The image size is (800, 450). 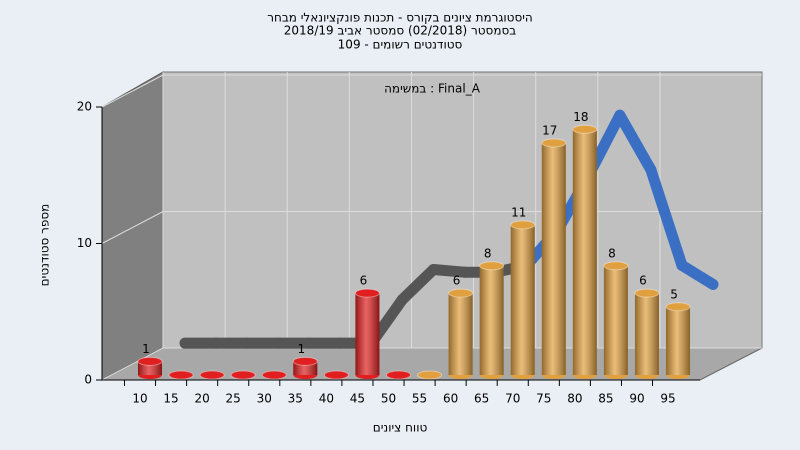 What do you see at coordinates (84, 243) in the screenshot?
I see `y-tick-label: 10` at bounding box center [84, 243].